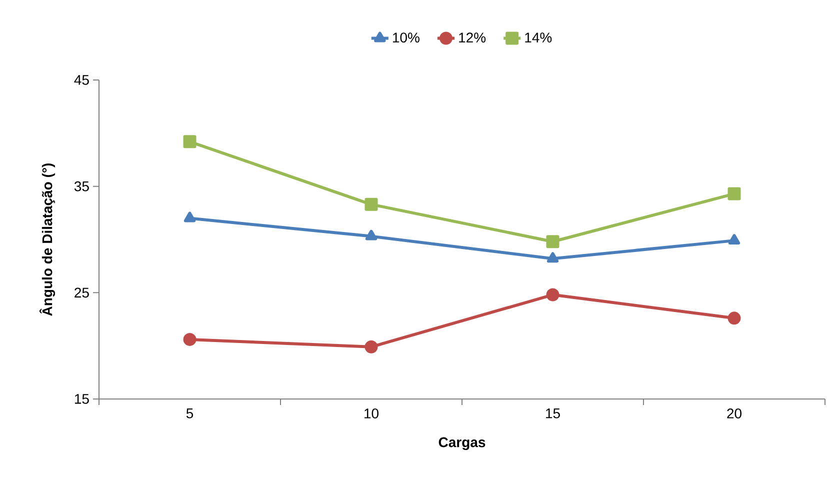 This screenshot has width=827, height=487. I want to click on x-tick-label: 15, so click(553, 413).